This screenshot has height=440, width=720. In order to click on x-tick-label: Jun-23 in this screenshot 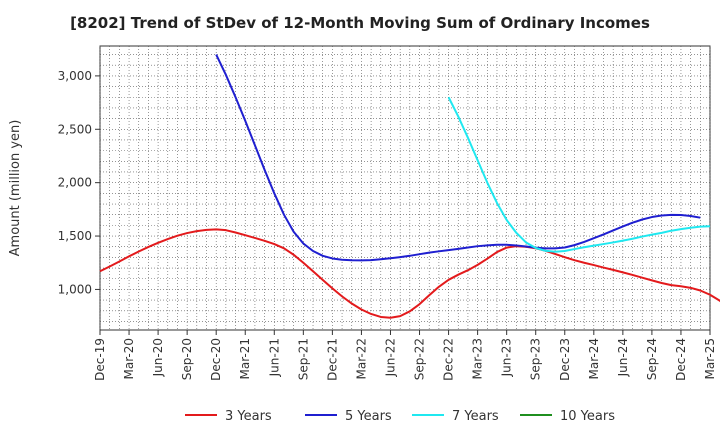, I will do `click(507, 357)`.